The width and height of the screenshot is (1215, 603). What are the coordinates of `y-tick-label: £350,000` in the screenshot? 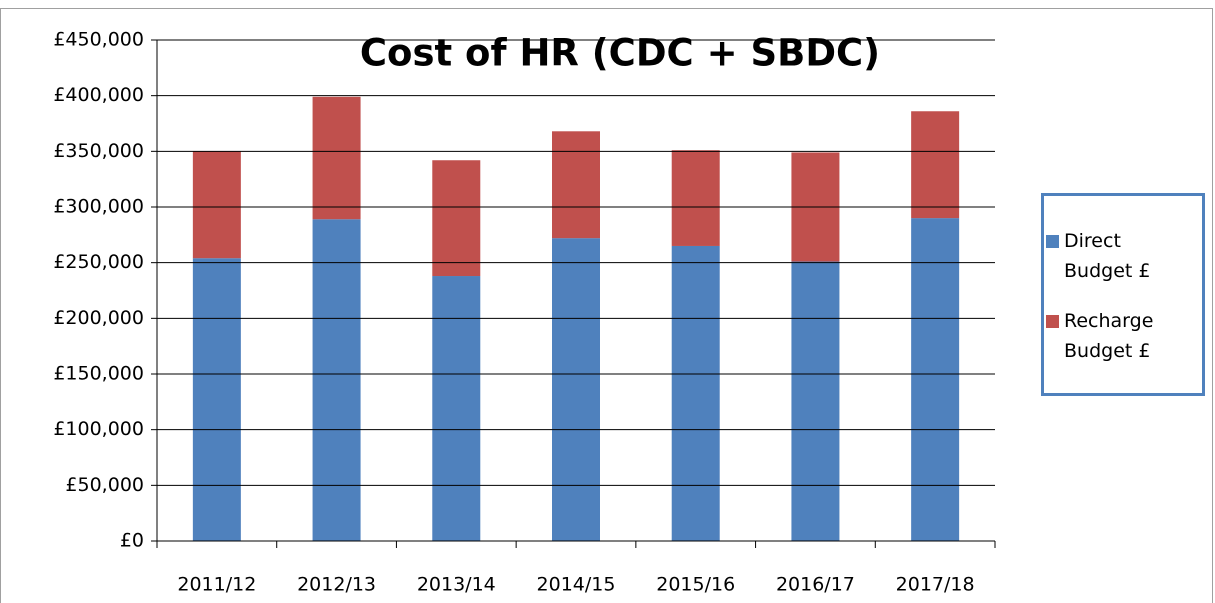 It's located at (98, 151).